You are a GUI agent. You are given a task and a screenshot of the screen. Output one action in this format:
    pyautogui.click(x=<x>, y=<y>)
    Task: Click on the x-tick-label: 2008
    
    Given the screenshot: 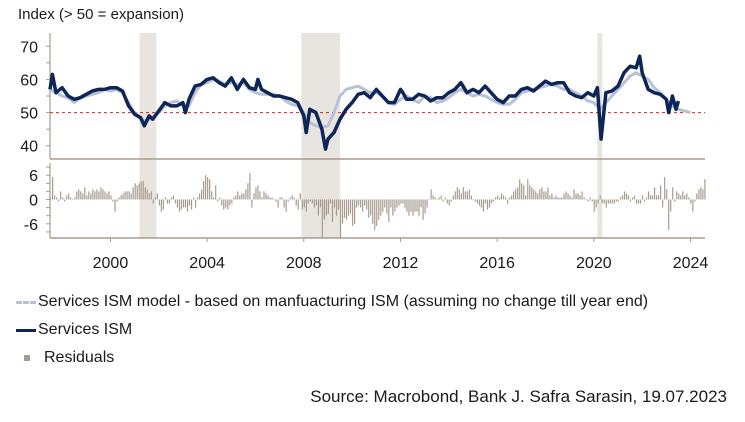 What is the action you would take?
    pyautogui.click(x=304, y=263)
    